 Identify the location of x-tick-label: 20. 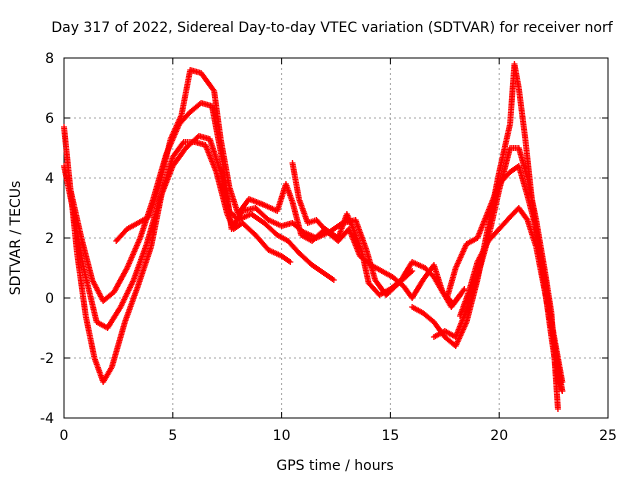
(499, 436).